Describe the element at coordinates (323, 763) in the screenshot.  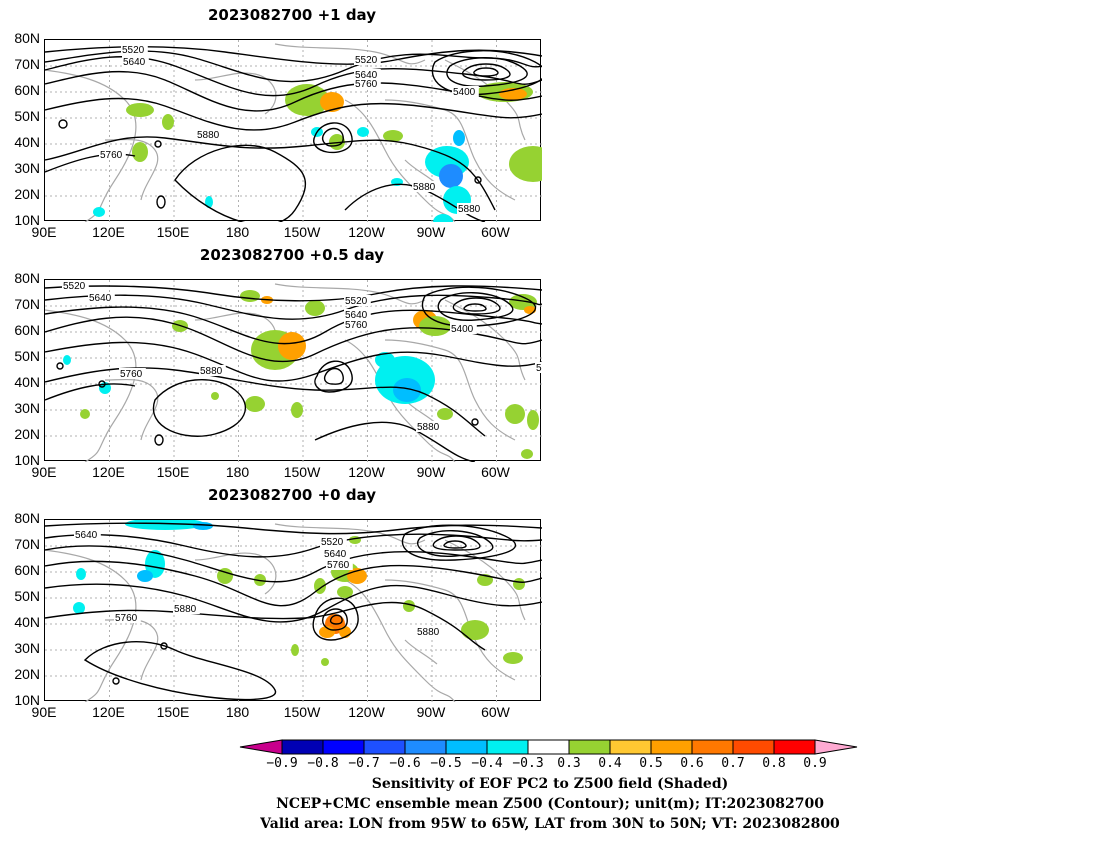
I see `colorbar-tick-label: −0.8` at that location.